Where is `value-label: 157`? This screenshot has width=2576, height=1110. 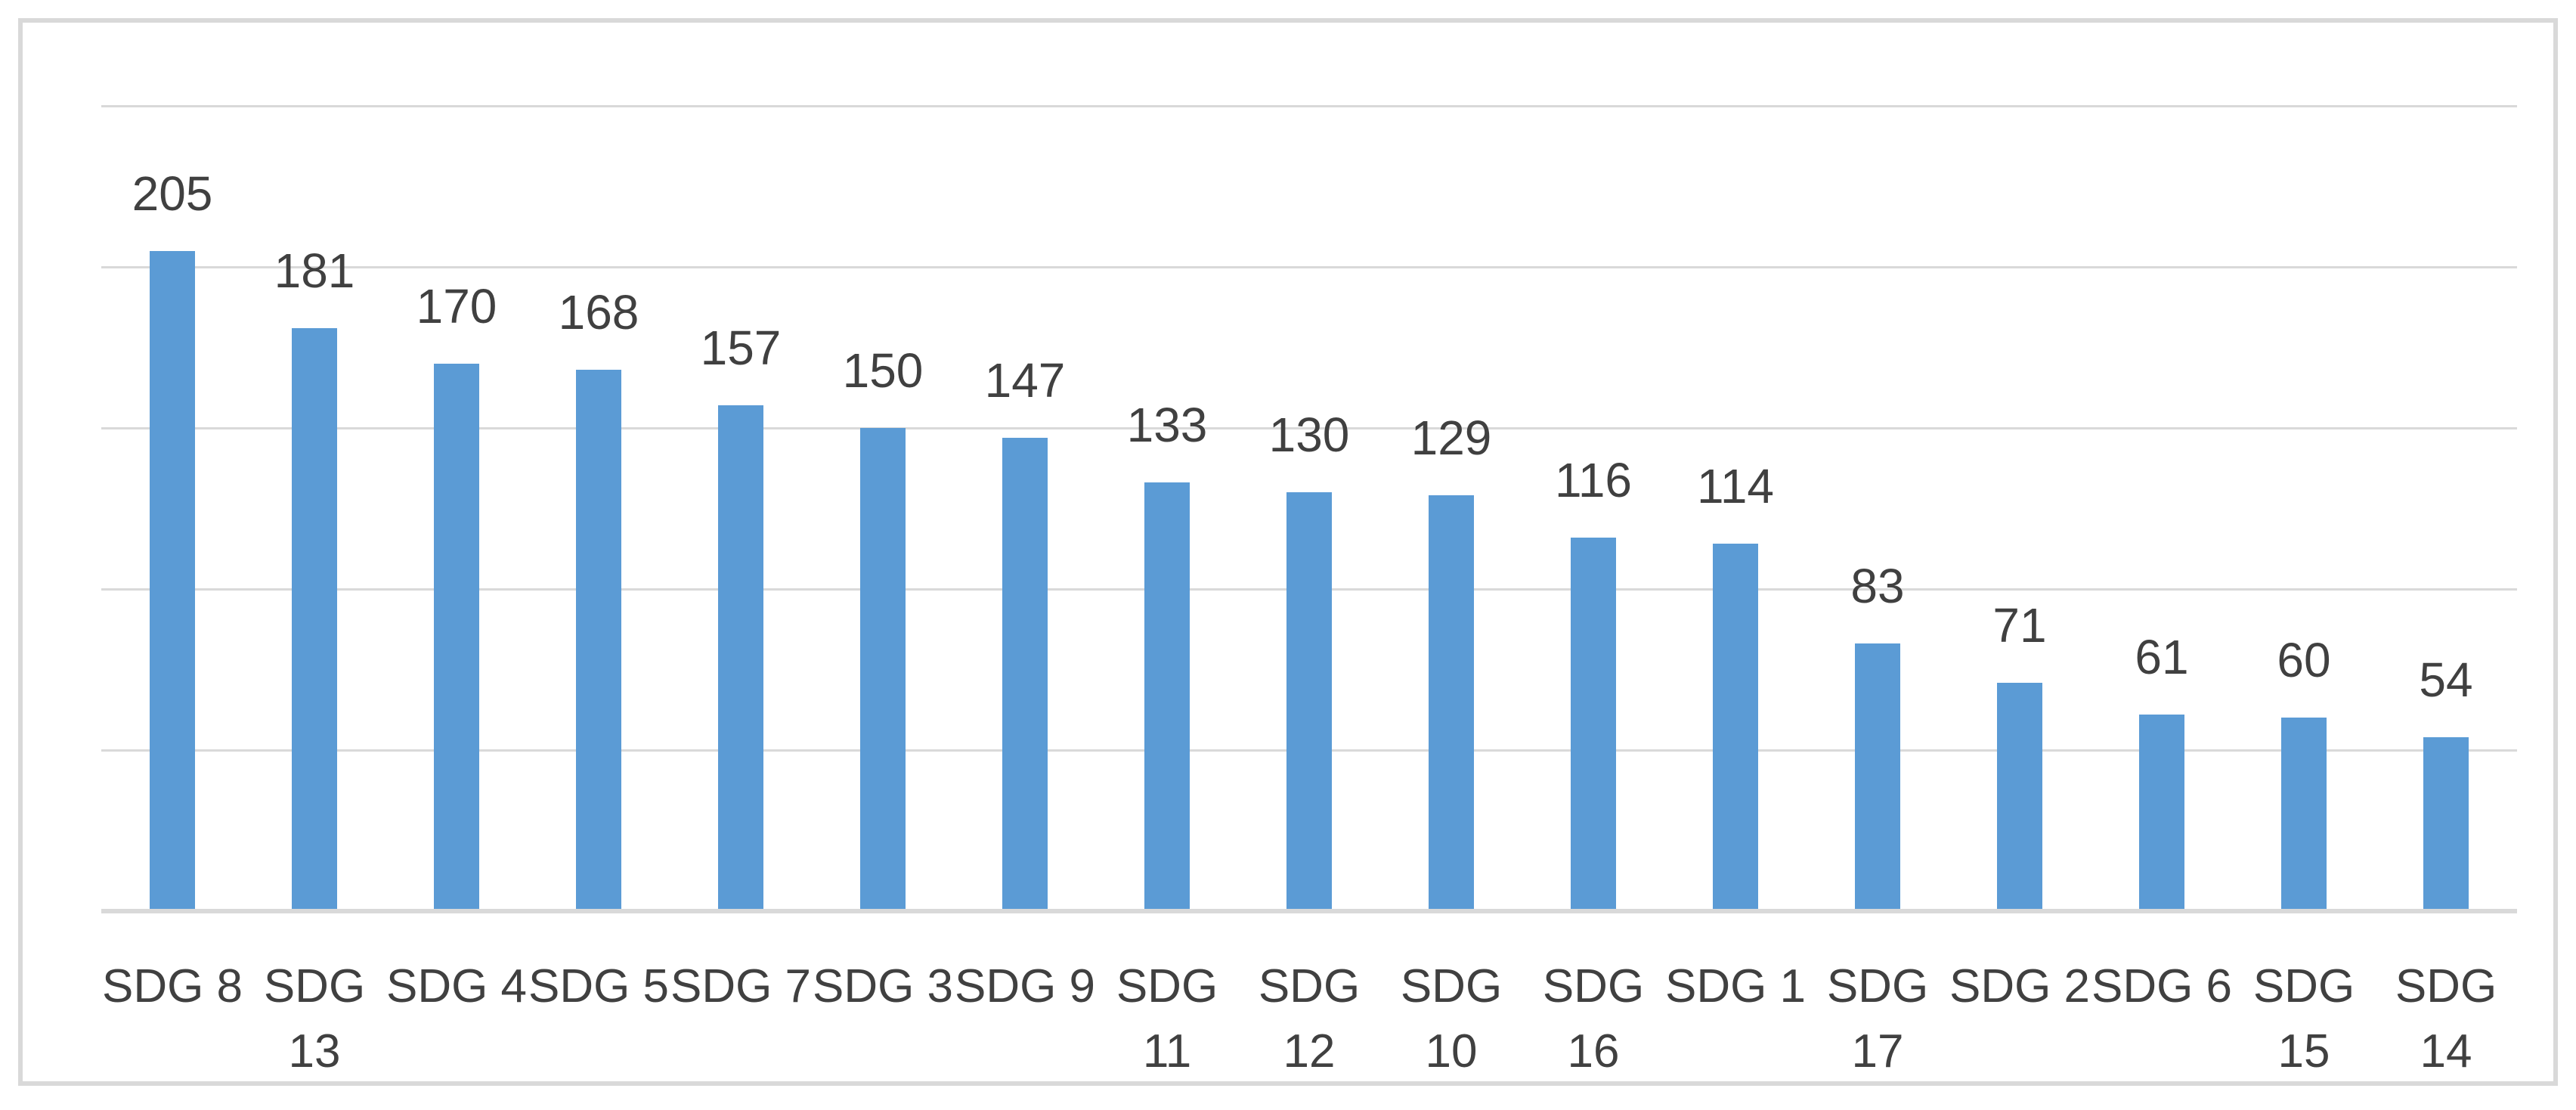 value-label: 157 is located at coordinates (741, 348).